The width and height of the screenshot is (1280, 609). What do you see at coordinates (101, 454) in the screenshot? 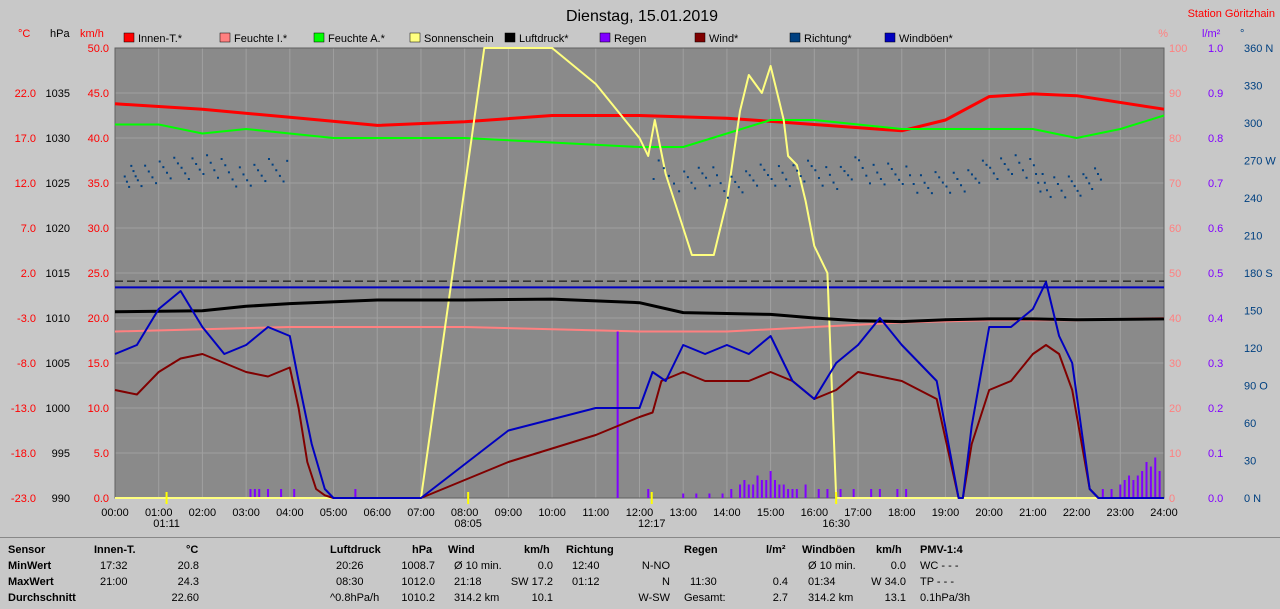
I see `y-tick-label: 5.0` at bounding box center [101, 454].